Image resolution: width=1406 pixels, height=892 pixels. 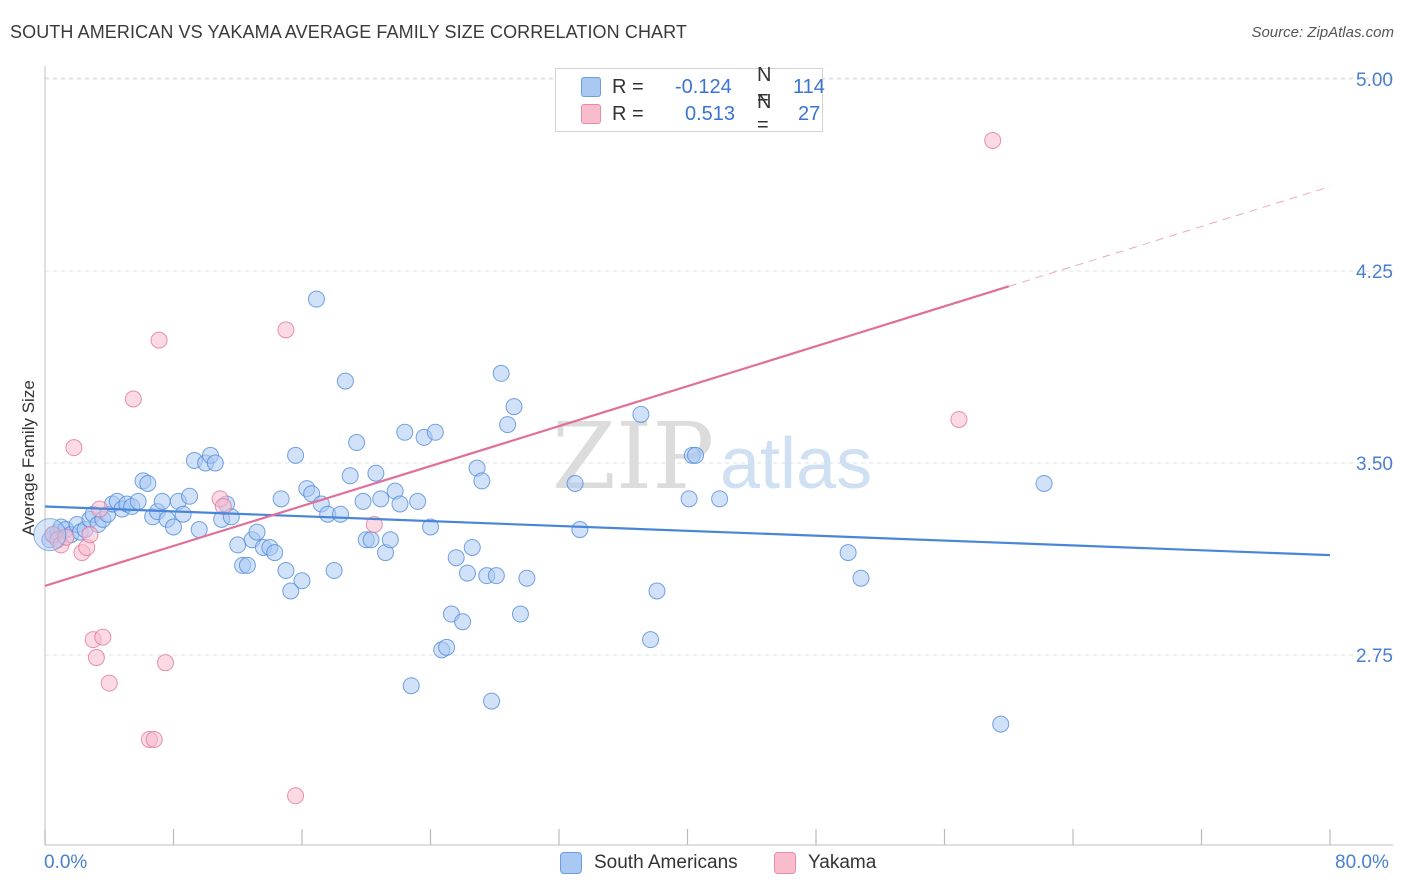 What do you see at coordinates (710, 113) in the screenshot?
I see `legend-r-value: 0.513` at bounding box center [710, 113].